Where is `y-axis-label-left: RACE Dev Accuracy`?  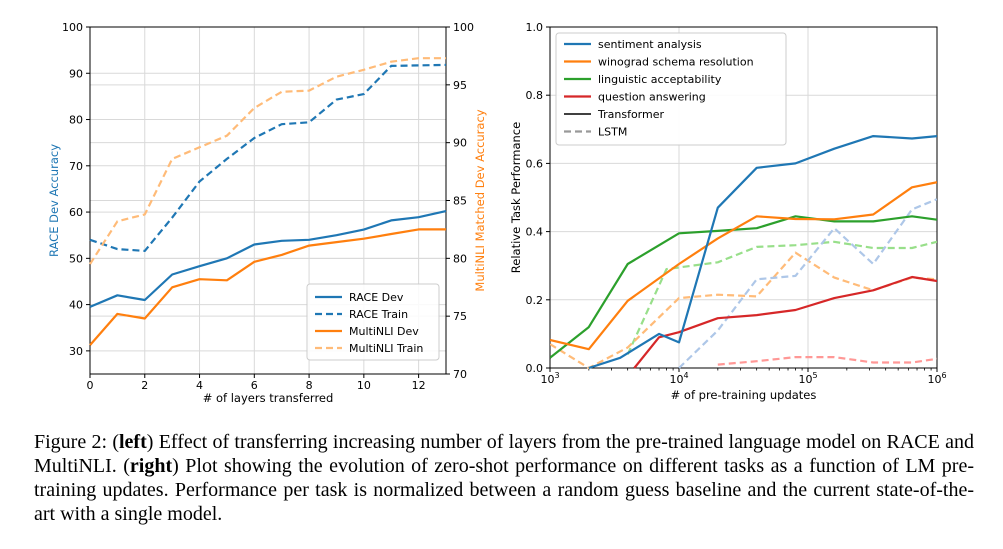
y-axis-label-left: RACE Dev Accuracy is located at coordinates (54, 200).